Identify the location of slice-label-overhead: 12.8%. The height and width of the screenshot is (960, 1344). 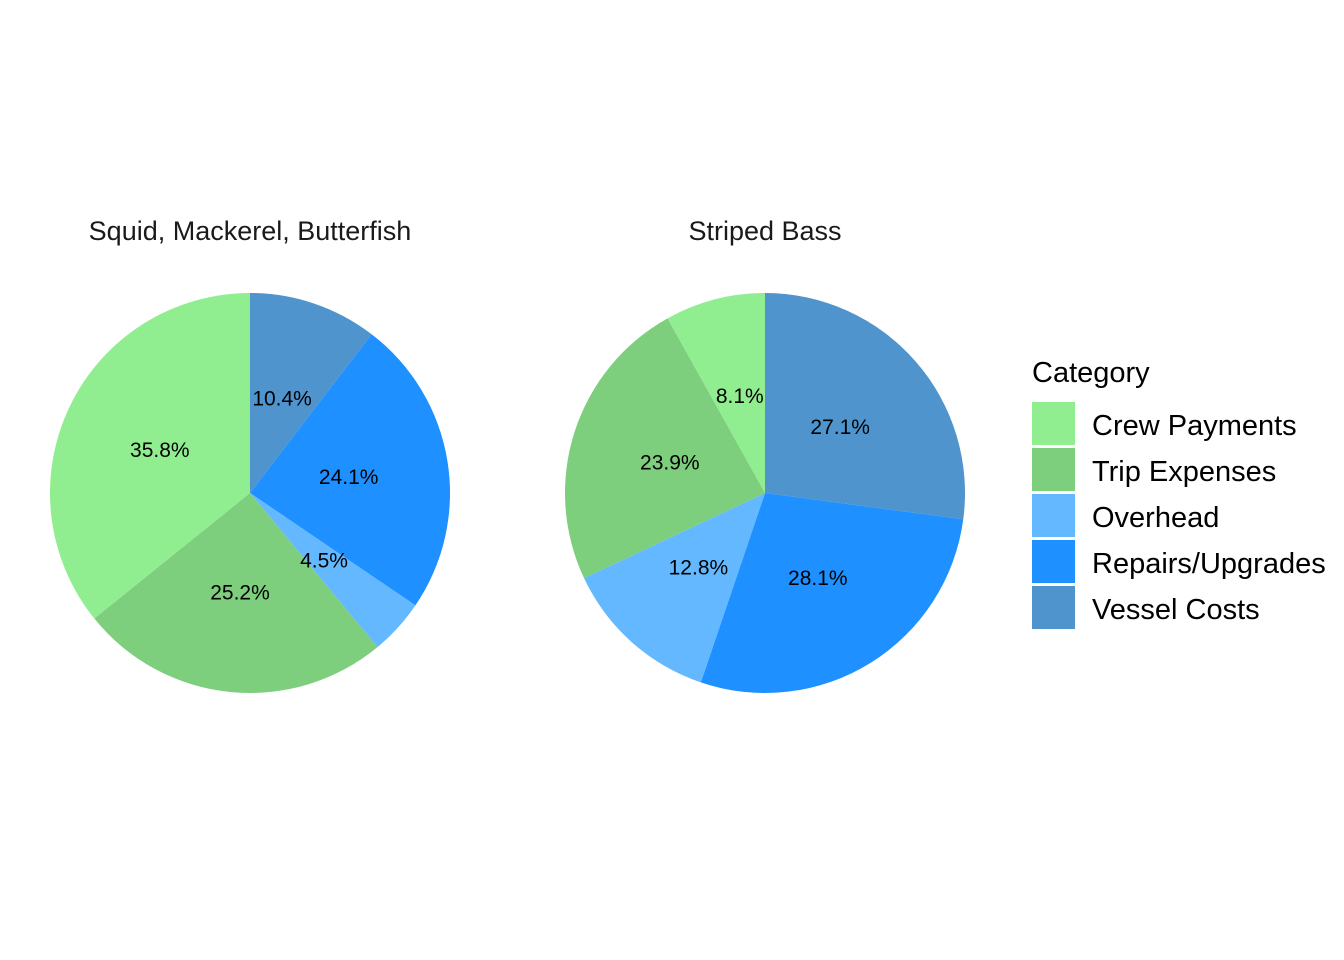
(699, 568).